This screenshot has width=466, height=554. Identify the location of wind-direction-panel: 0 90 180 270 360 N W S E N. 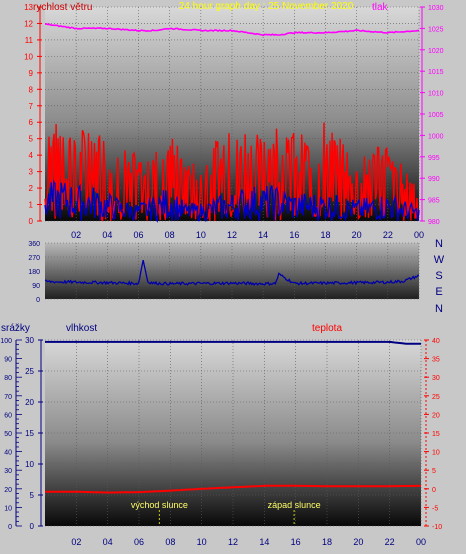
(236, 276).